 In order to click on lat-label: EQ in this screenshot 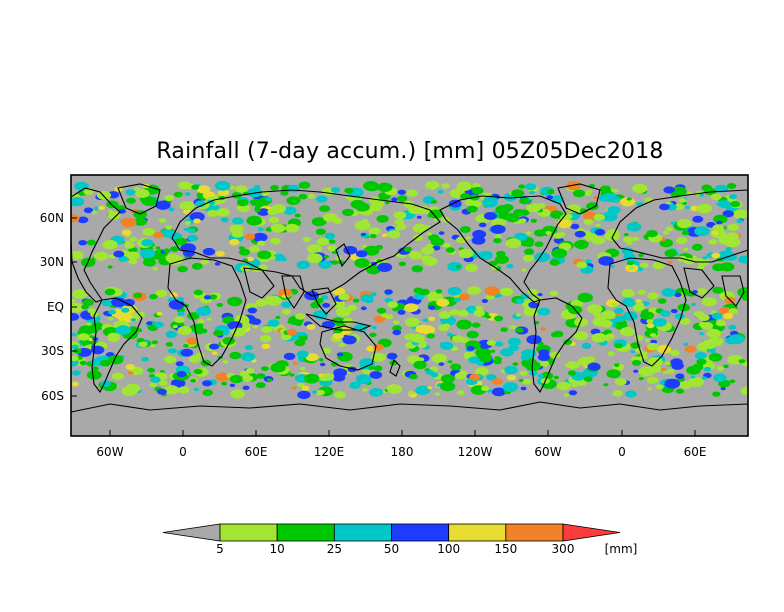, I will do `click(55, 307)`.